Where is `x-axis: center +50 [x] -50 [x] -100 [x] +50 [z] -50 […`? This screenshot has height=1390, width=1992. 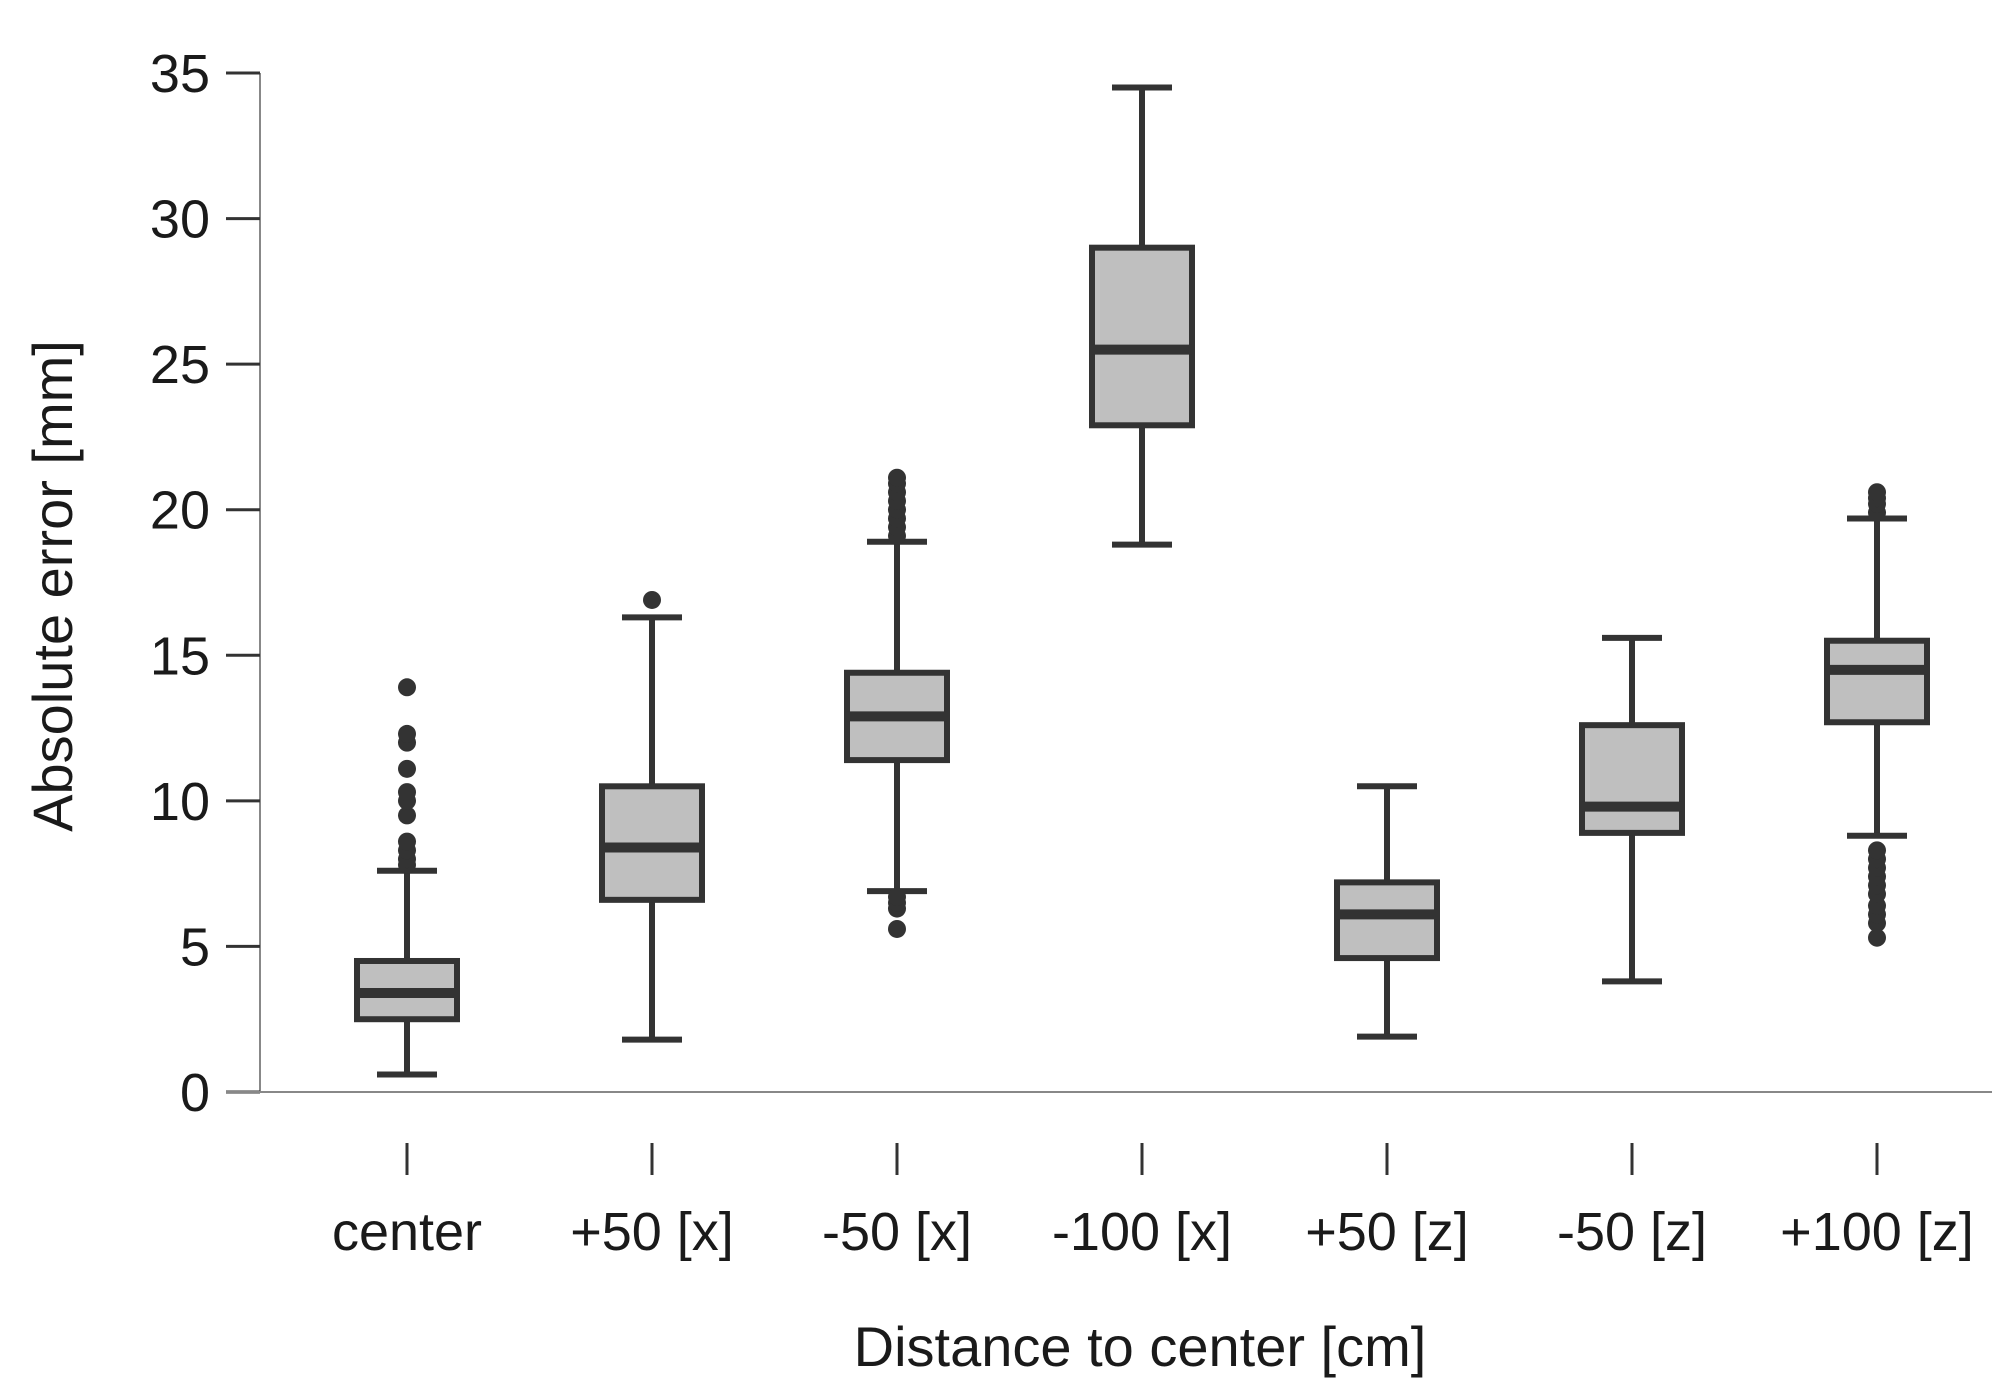 x-axis: center +50 [x] -50 [x] -100 [x] +50 [z] -50 [… is located at coordinates (1109, 1176).